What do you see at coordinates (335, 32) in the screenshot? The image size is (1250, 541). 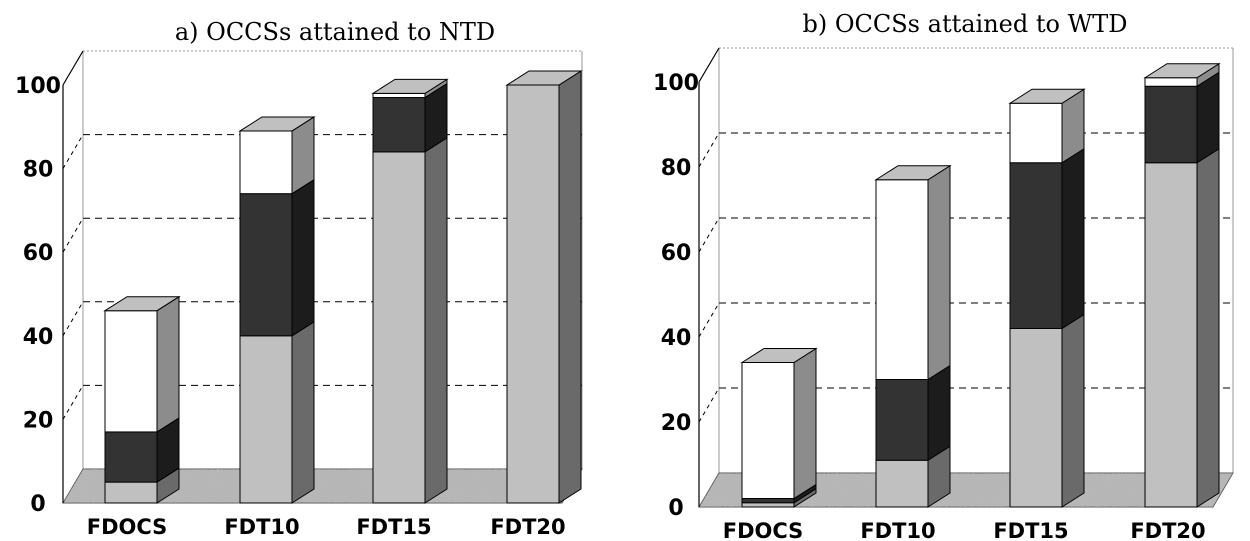 I see `chart-title: a) OCCSs attained to NTD` at bounding box center [335, 32].